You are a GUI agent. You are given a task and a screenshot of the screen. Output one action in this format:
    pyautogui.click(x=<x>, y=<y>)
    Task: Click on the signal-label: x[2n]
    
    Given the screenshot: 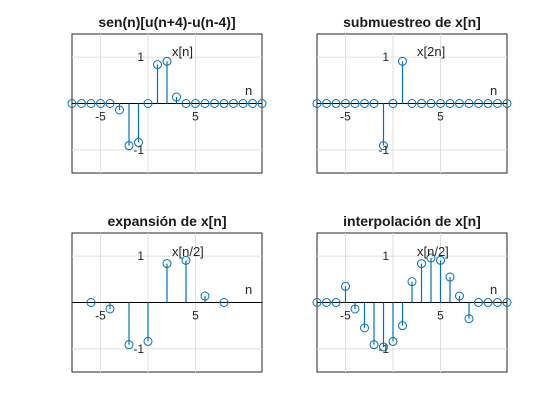 What is the action you would take?
    pyautogui.click(x=431, y=51)
    